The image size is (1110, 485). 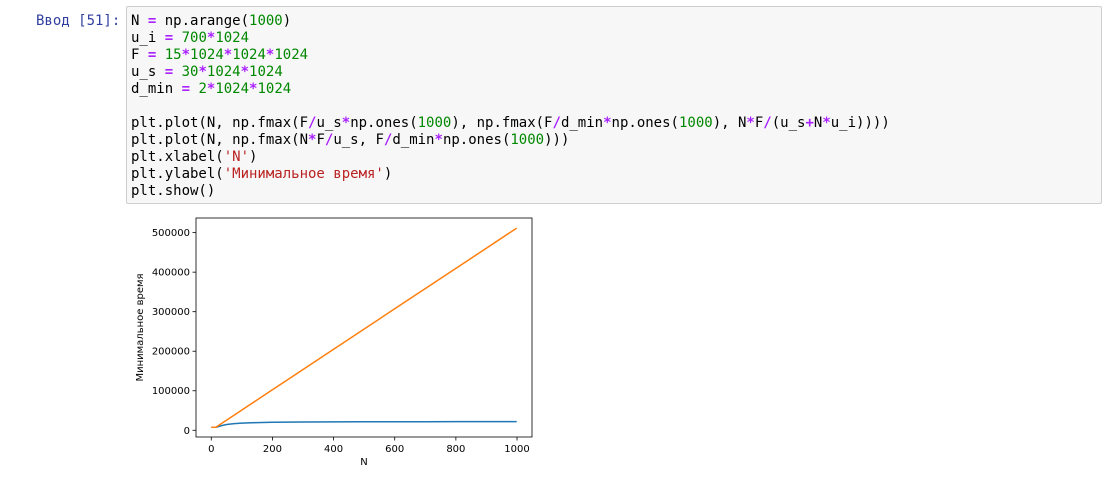 I want to click on x-tick-label: 600, so click(x=394, y=449).